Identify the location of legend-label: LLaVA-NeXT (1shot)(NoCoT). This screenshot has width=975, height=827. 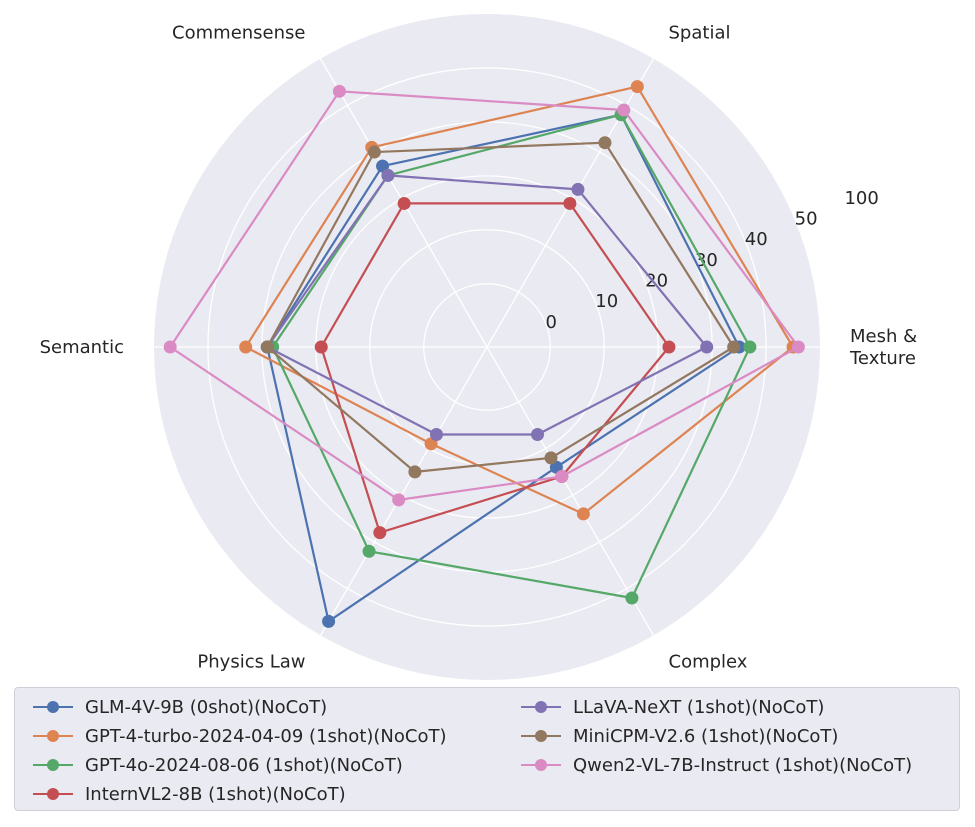
(699, 707).